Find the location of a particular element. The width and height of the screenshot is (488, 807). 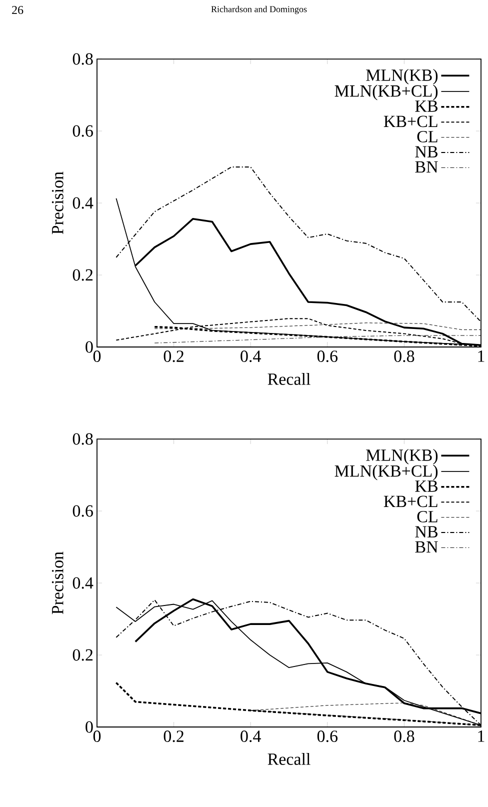

text: Richardson and Domingos is located at coordinates (259, 10).